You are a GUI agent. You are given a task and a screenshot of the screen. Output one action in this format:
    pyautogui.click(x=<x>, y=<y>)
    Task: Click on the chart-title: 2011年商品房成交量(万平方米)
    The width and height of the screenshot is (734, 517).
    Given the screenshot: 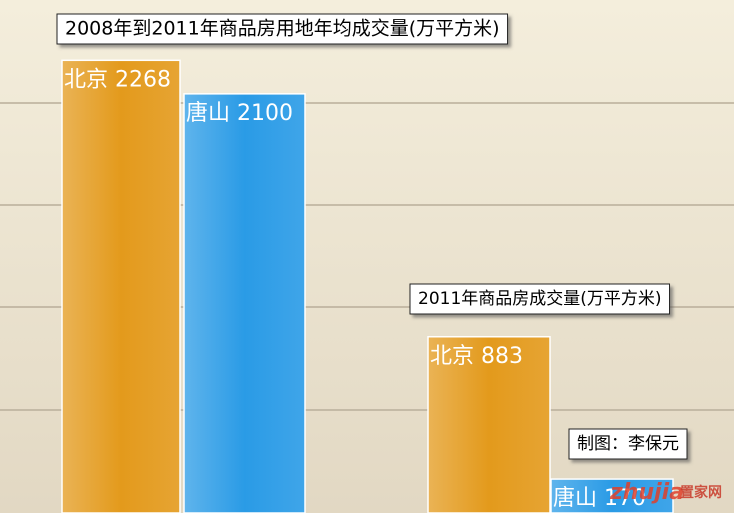 What is the action you would take?
    pyautogui.click(x=540, y=299)
    